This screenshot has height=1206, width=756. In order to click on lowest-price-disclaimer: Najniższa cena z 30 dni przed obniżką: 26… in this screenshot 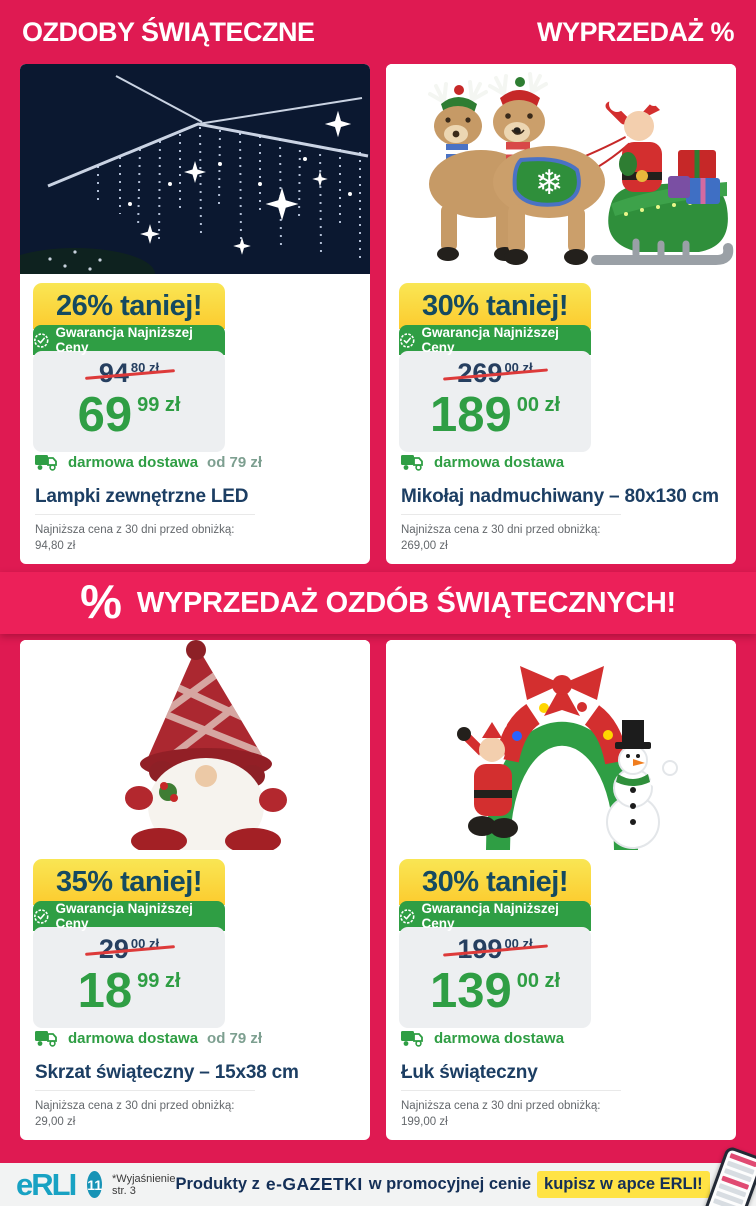, I will do `click(511, 533)`.